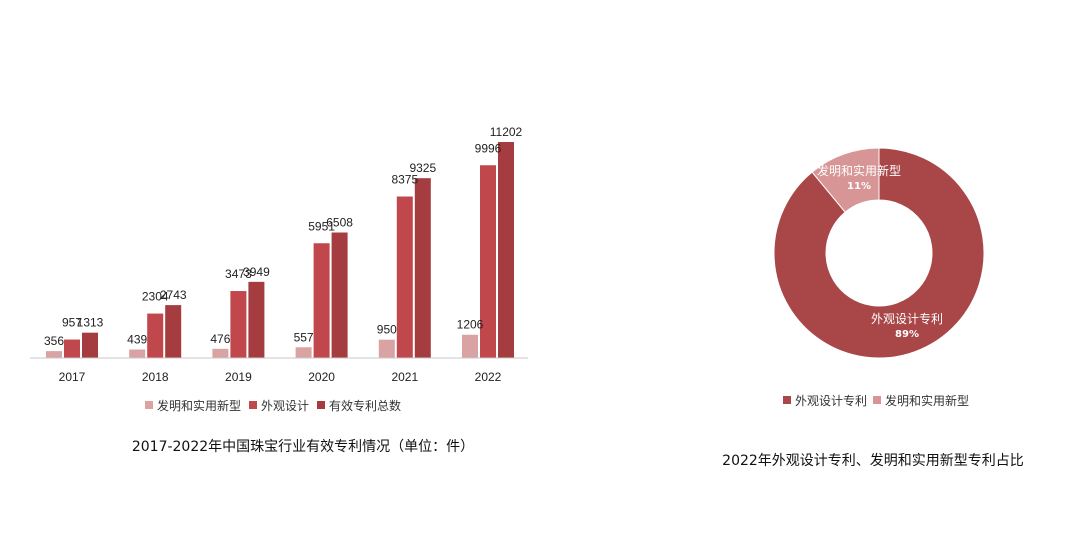 This screenshot has height=536, width=1080. Describe the element at coordinates (506, 132) in the screenshot. I see `bar-value-label: 11202` at that location.